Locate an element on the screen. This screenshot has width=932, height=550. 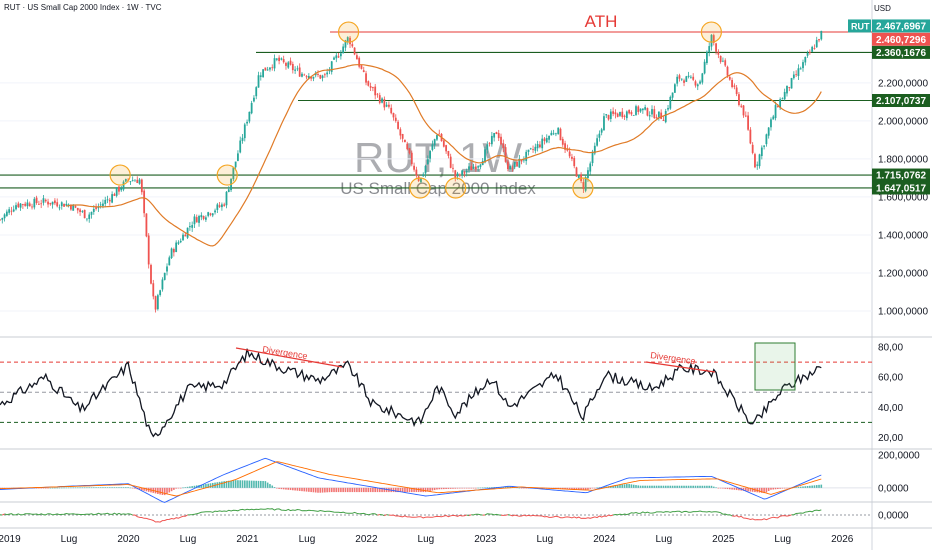
price-tag is located at coordinates (901, 52).